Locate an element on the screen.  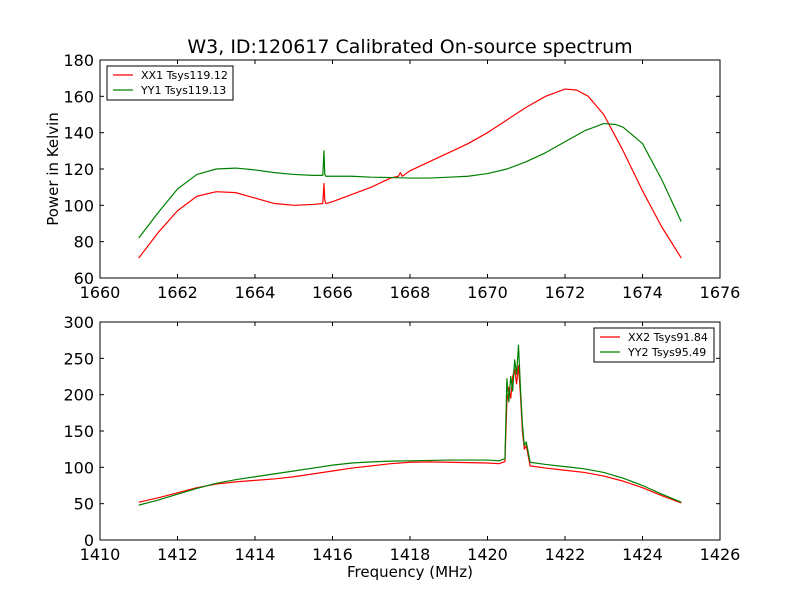
x-tick-label: 1666 is located at coordinates (332, 292).